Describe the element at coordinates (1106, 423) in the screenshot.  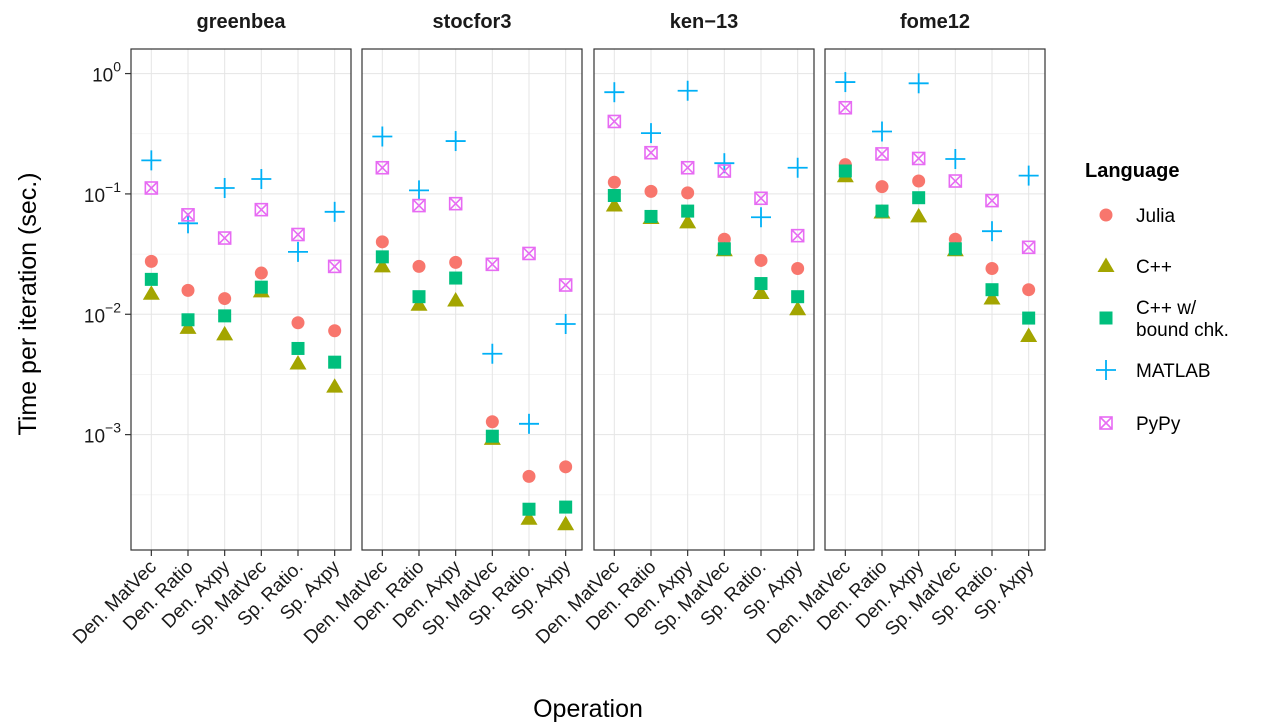
I see `legend-key-pypy` at that location.